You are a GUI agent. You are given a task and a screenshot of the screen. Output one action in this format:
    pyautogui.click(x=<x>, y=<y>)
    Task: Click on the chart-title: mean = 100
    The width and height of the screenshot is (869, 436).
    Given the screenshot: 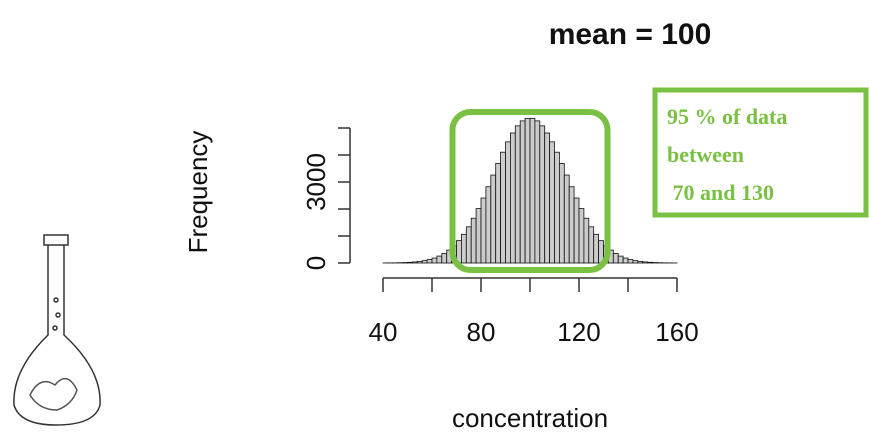 What is the action you would take?
    pyautogui.click(x=630, y=34)
    